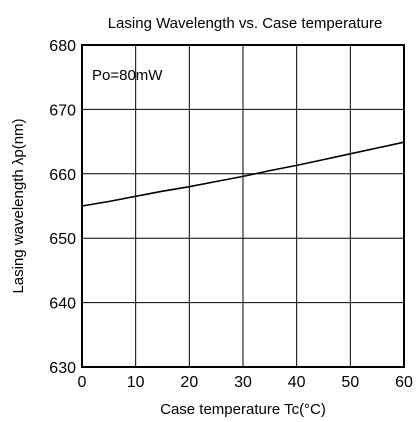 Image resolution: width=417 pixels, height=422 pixels. What do you see at coordinates (127, 75) in the screenshot?
I see `annotation-po: Po=80mW` at bounding box center [127, 75].